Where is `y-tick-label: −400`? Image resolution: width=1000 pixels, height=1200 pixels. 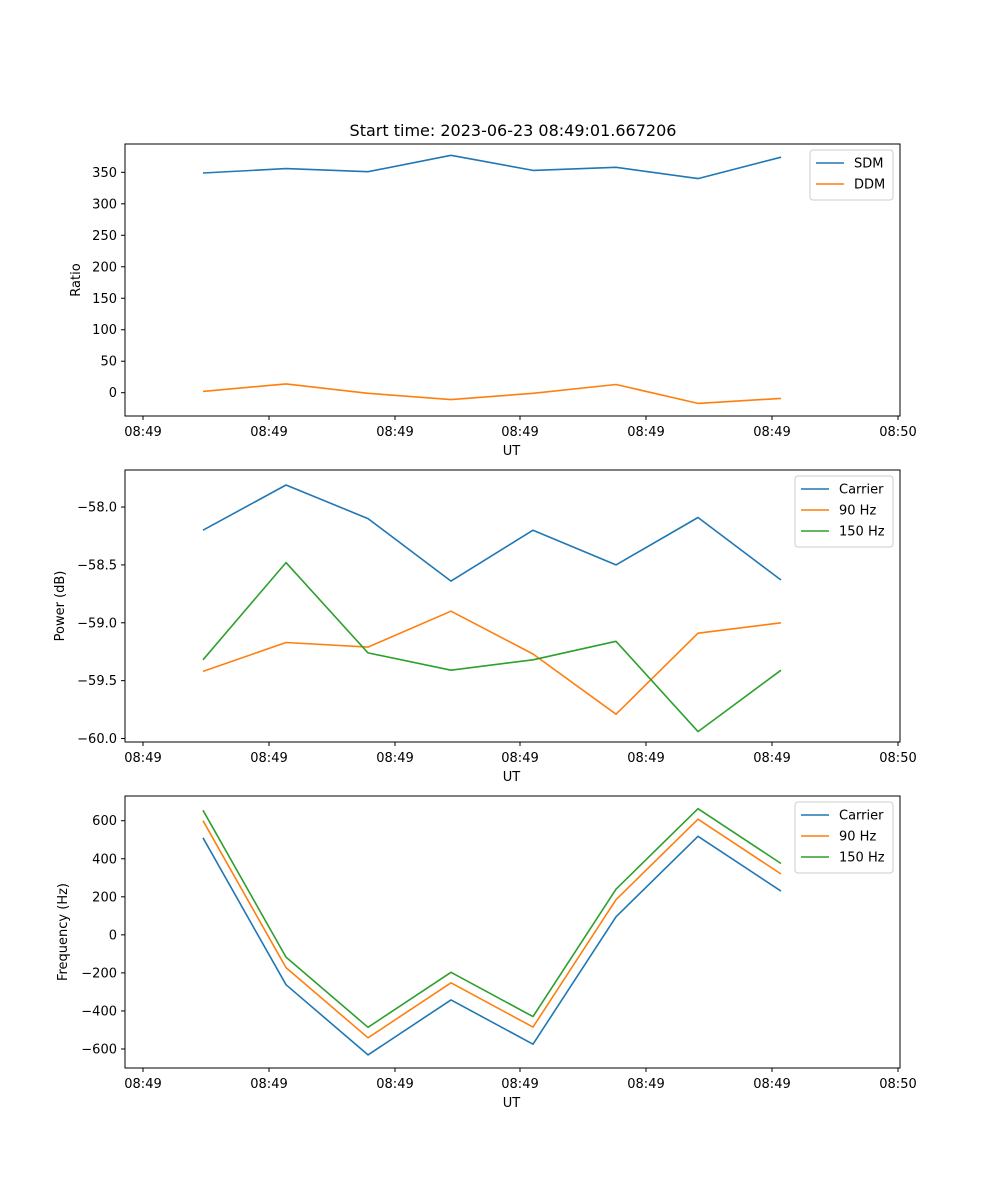
y-tick-label: −400 is located at coordinates (99, 1011).